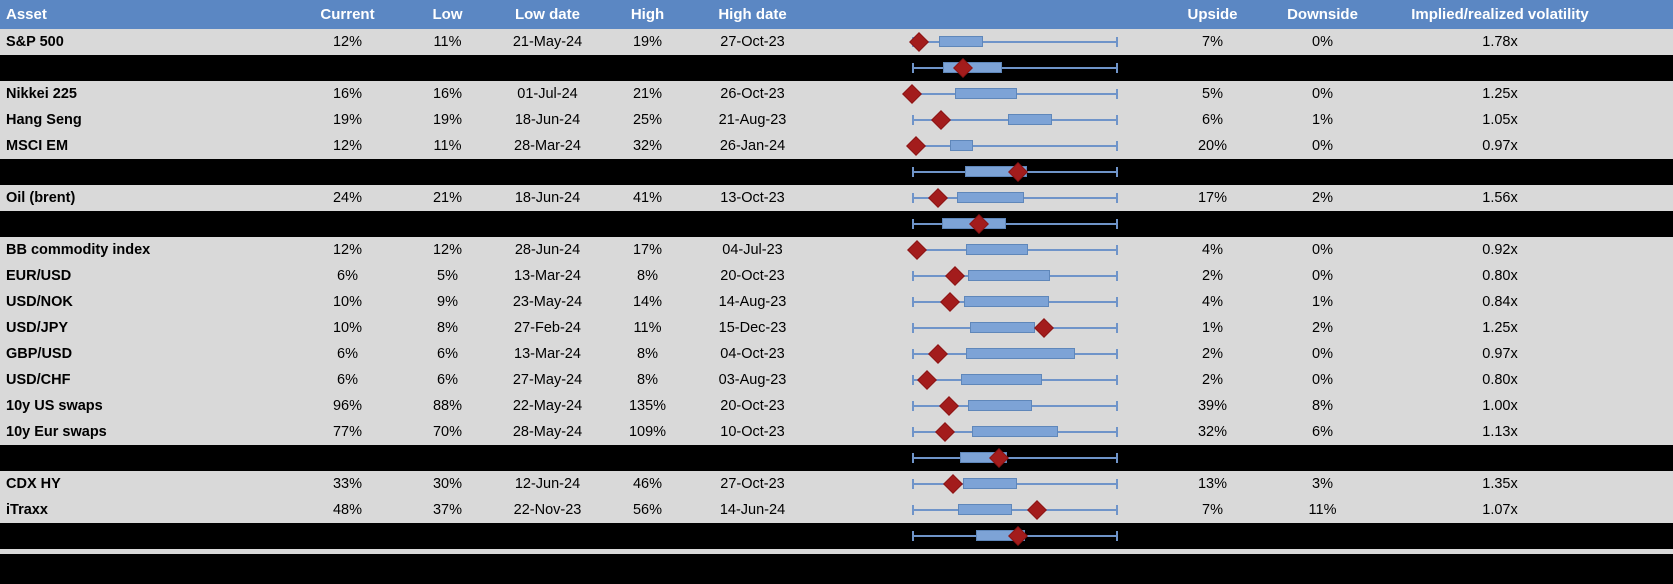  What do you see at coordinates (1322, 250) in the screenshot?
I see `downside-value: 0%` at bounding box center [1322, 250].